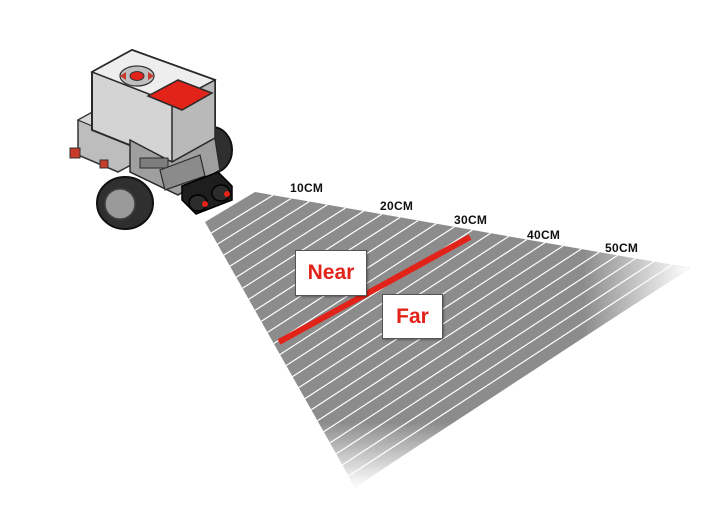  I want to click on ultrasonic-sensor-icon, so click(207, 193).